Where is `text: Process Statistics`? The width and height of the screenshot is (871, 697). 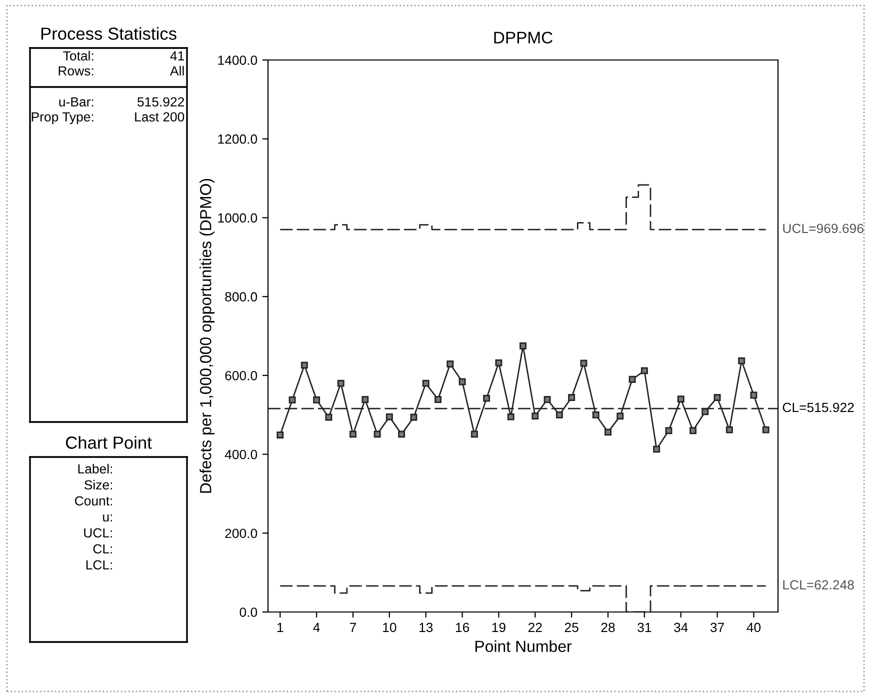
text: Process Statistics is located at coordinates (108, 33).